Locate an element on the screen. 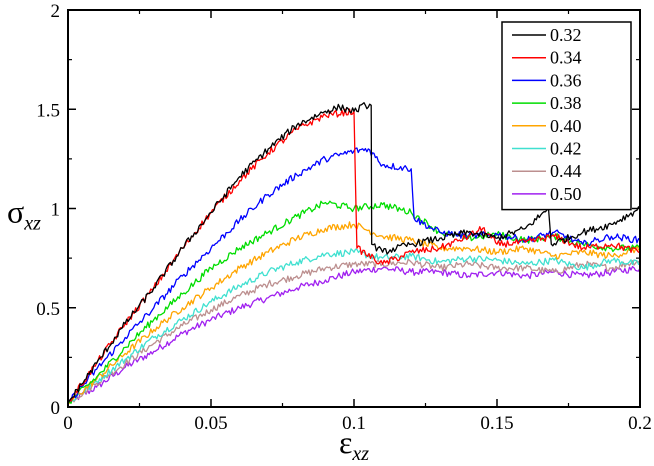  y-axis-label: σxz is located at coordinates (24, 214).